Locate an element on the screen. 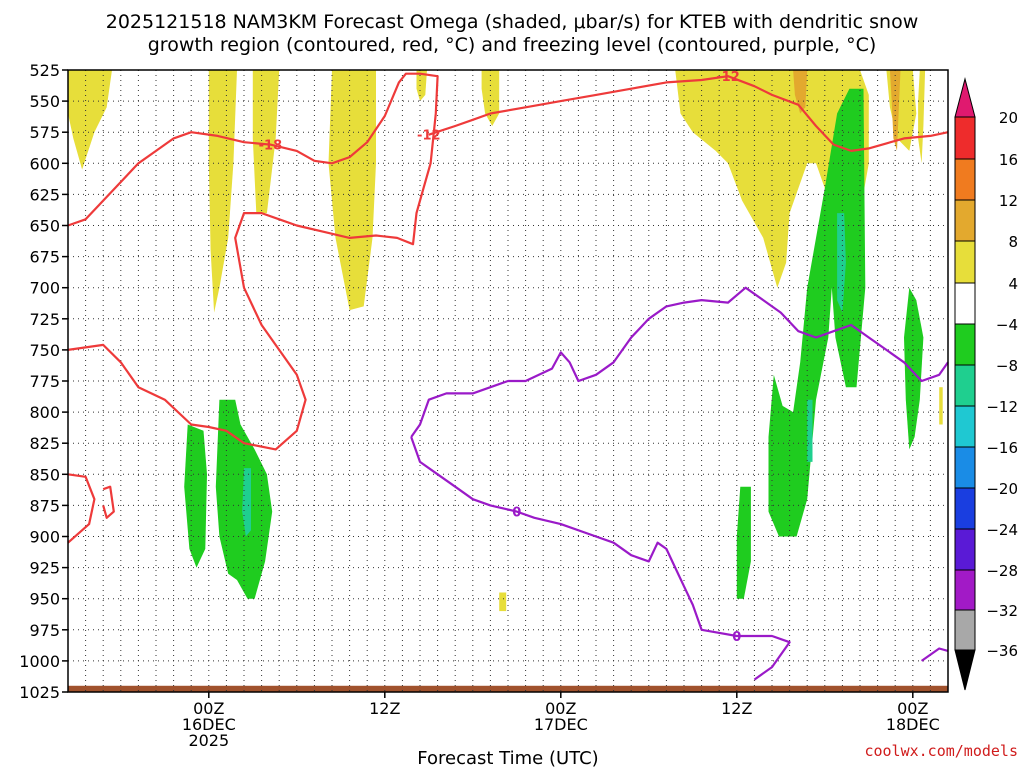 The height and width of the screenshot is (768, 1024). colorbar-over-arrow is located at coordinates (965, 97).